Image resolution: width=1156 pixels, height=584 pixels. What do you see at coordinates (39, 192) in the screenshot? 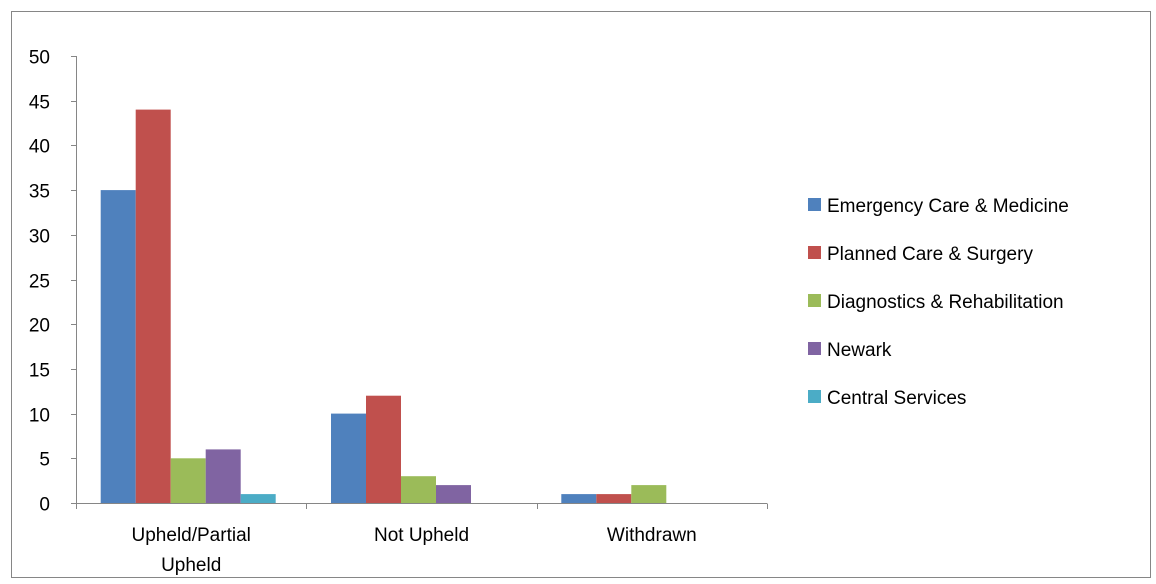
I see `y-tick-label: 35` at bounding box center [39, 192].